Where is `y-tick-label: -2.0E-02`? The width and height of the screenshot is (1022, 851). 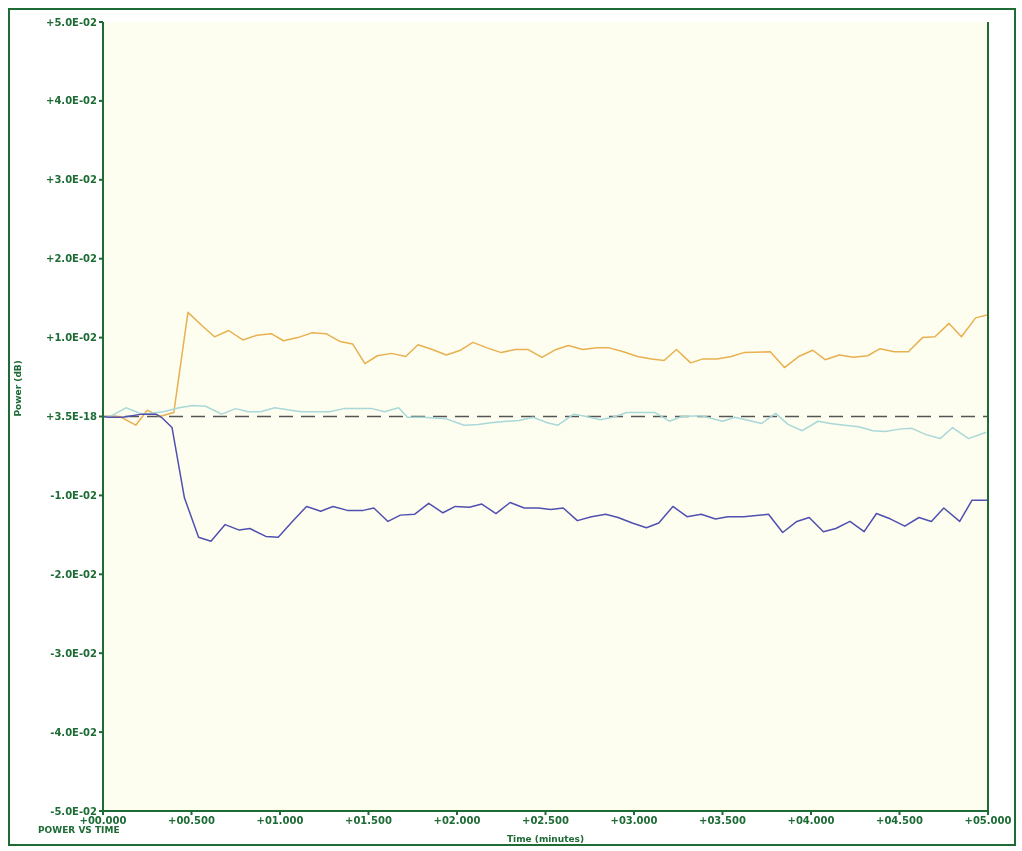
y-tick-label: -2.0E-02 is located at coordinates (74, 574).